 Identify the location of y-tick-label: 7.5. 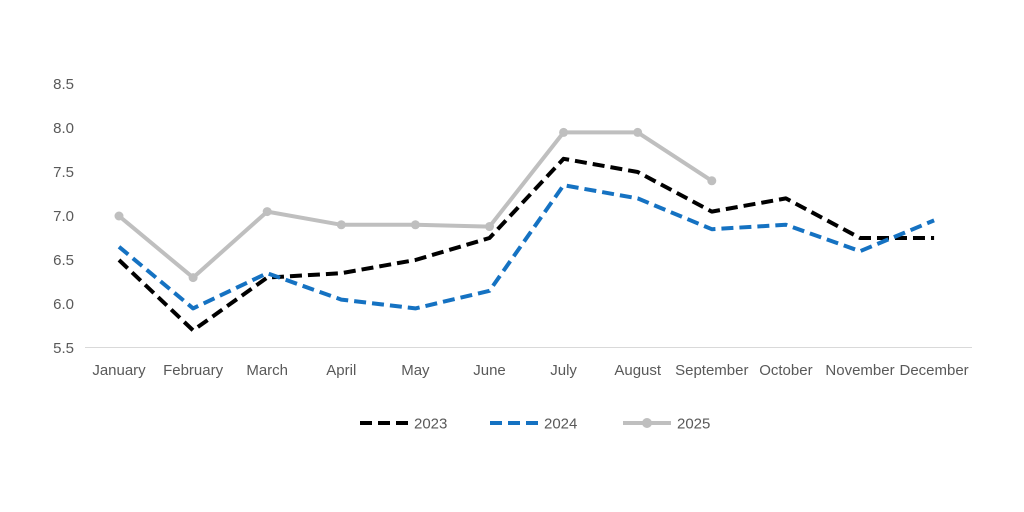
(63, 172).